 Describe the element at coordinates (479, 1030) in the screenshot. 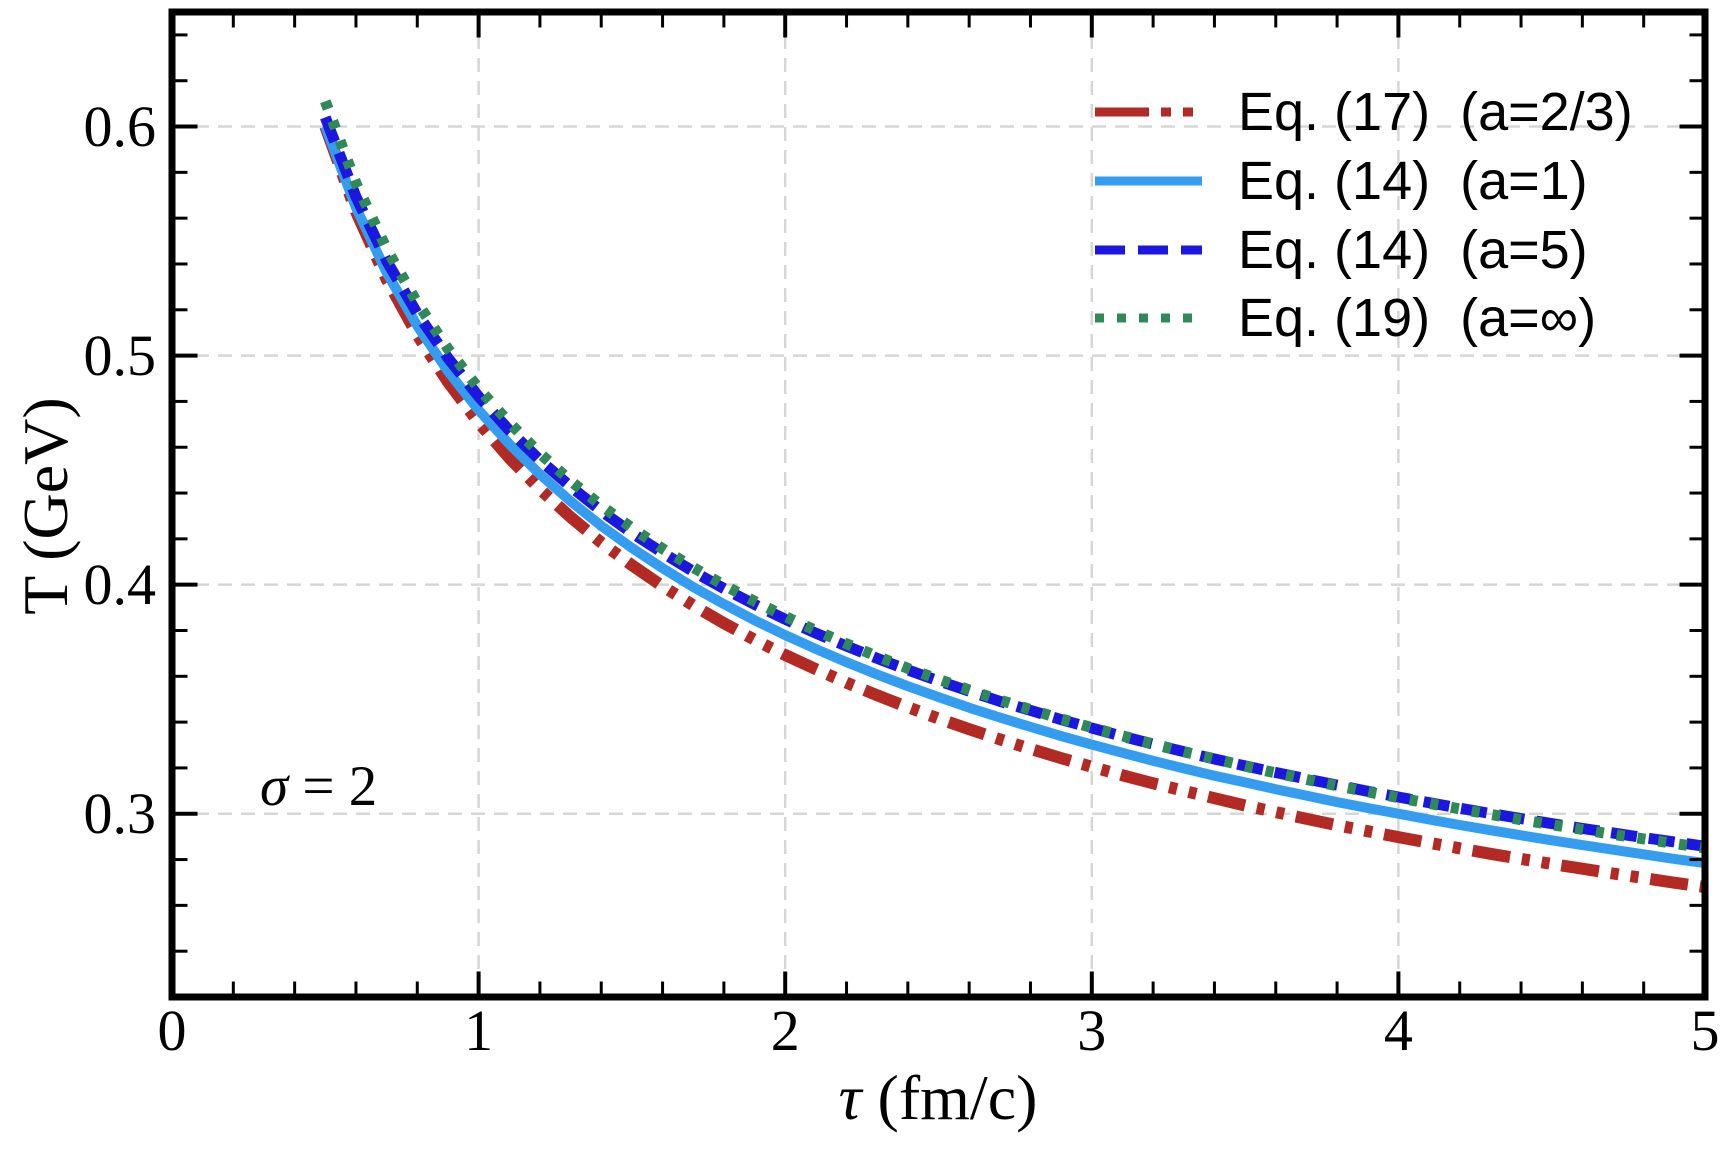

I see `x-tick-label: 1` at that location.